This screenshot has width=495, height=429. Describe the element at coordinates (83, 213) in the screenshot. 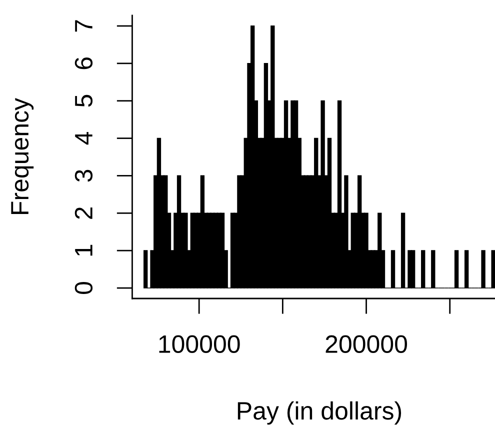

I see `y-tick-label: 2` at that location.